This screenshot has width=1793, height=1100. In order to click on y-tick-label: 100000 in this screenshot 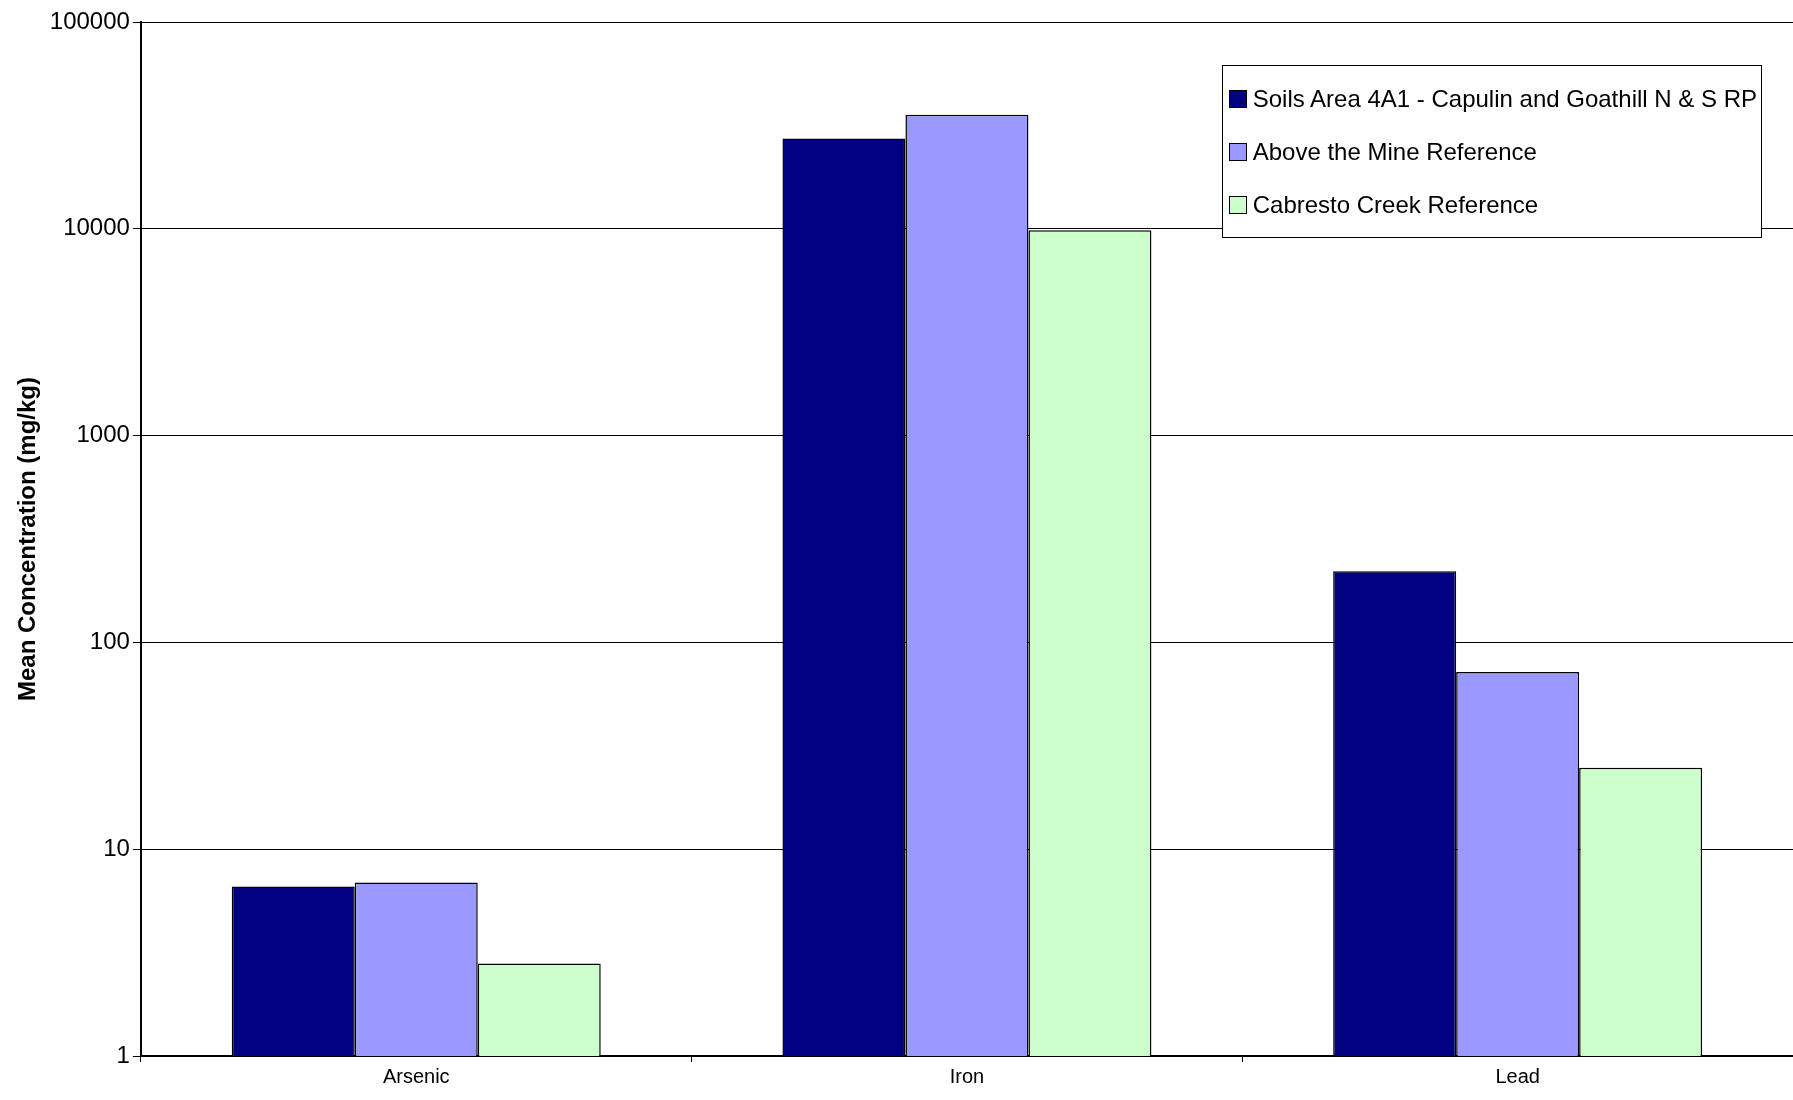, I will do `click(89, 20)`.